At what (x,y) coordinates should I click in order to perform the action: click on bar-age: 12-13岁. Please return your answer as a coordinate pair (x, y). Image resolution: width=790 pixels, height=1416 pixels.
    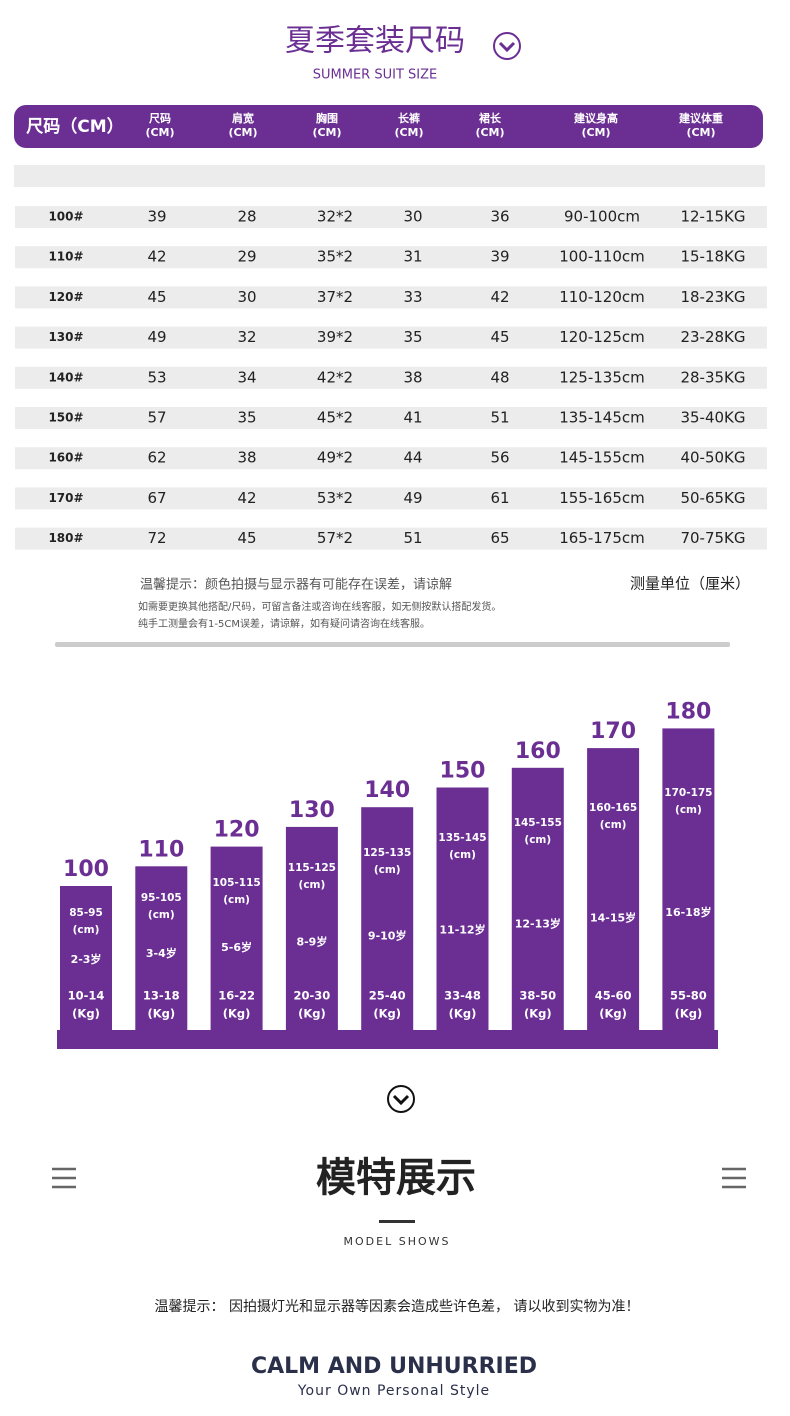
    Looking at the image, I should click on (538, 924).